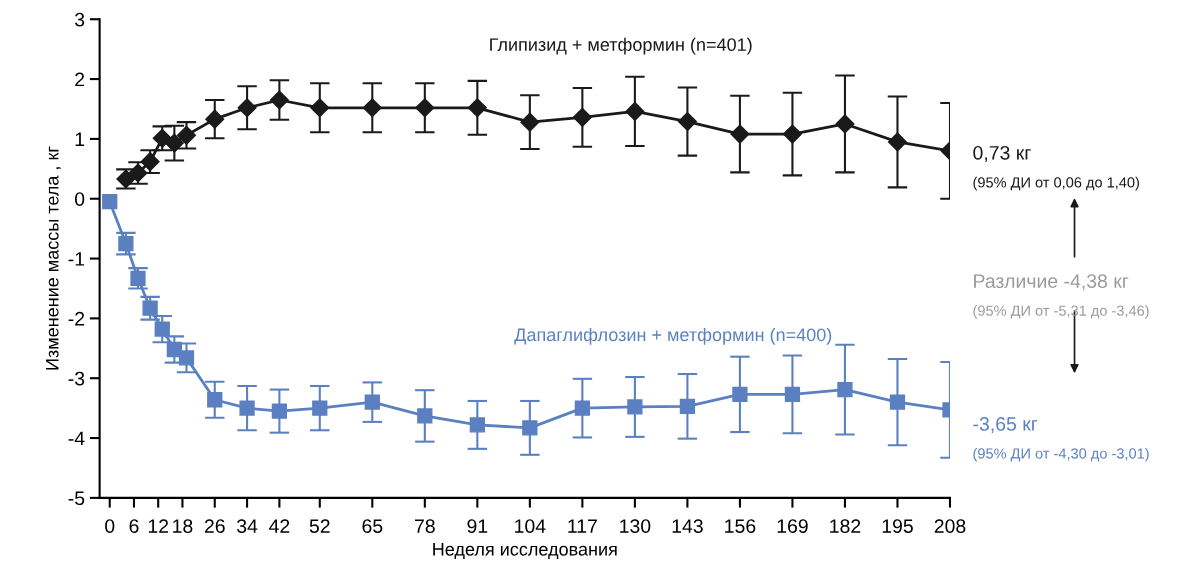 This screenshot has width=1186, height=583. I want to click on x-tick-label: 169, so click(792, 526).